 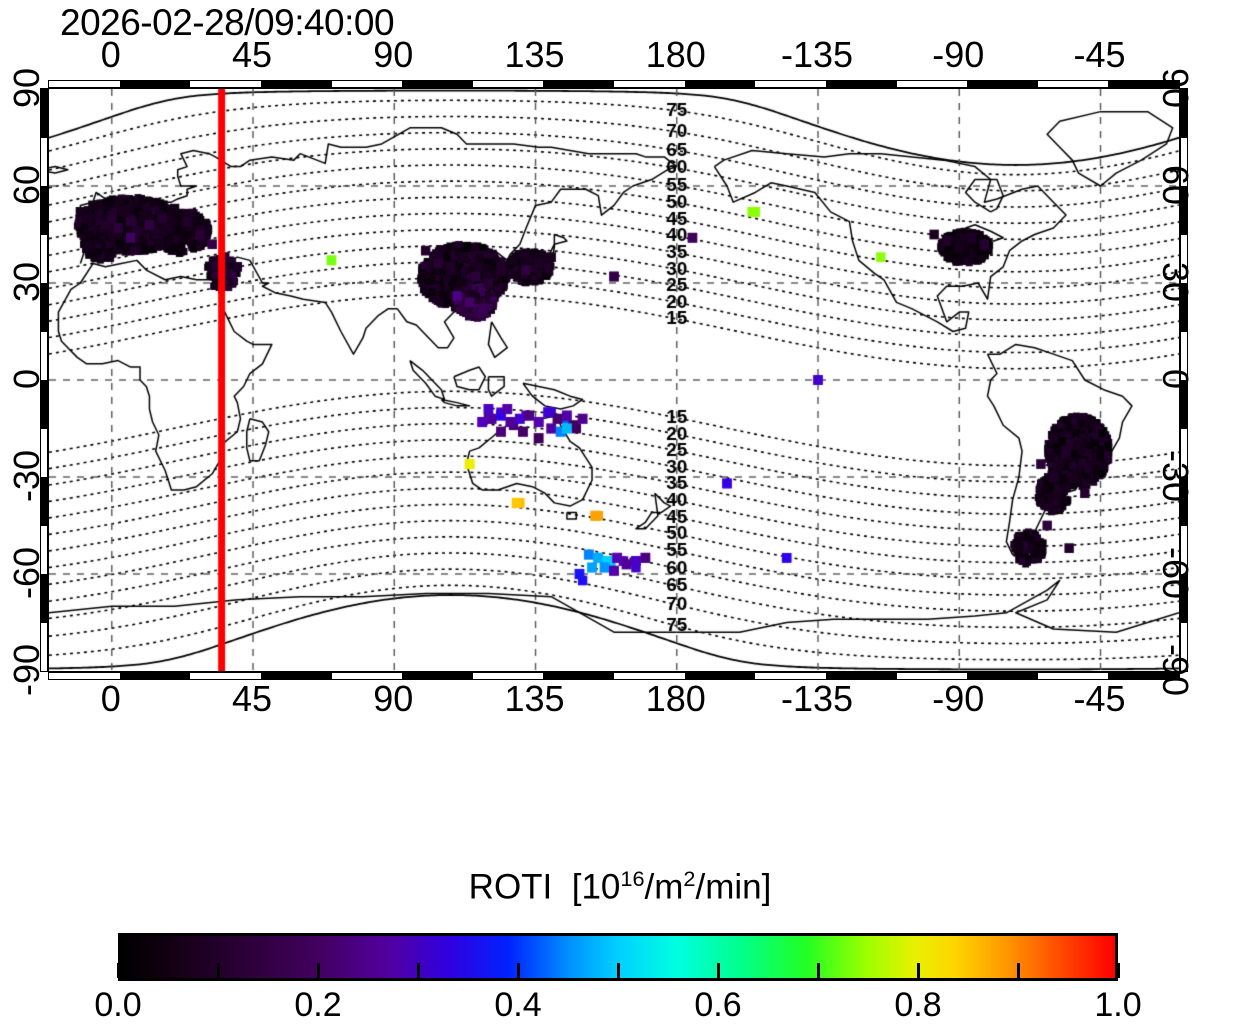 What do you see at coordinates (918, 1005) in the screenshot?
I see `colorbar-tick-label: 0.8` at bounding box center [918, 1005].